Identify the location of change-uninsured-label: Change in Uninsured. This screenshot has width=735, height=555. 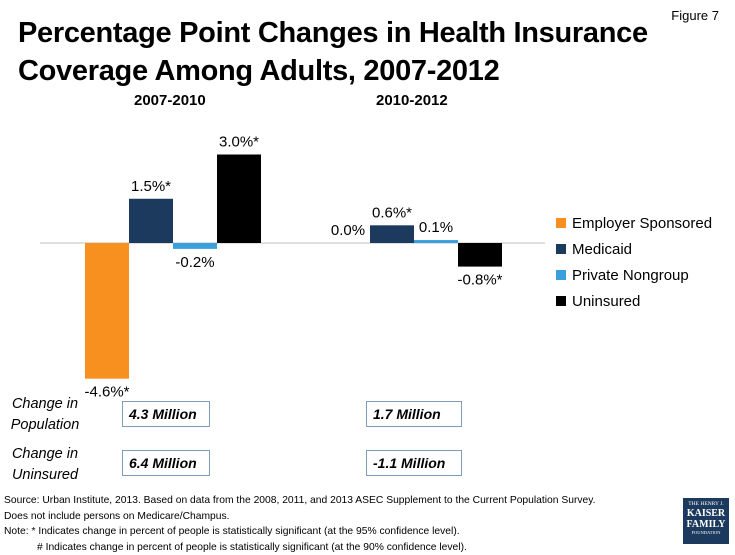
(45, 465).